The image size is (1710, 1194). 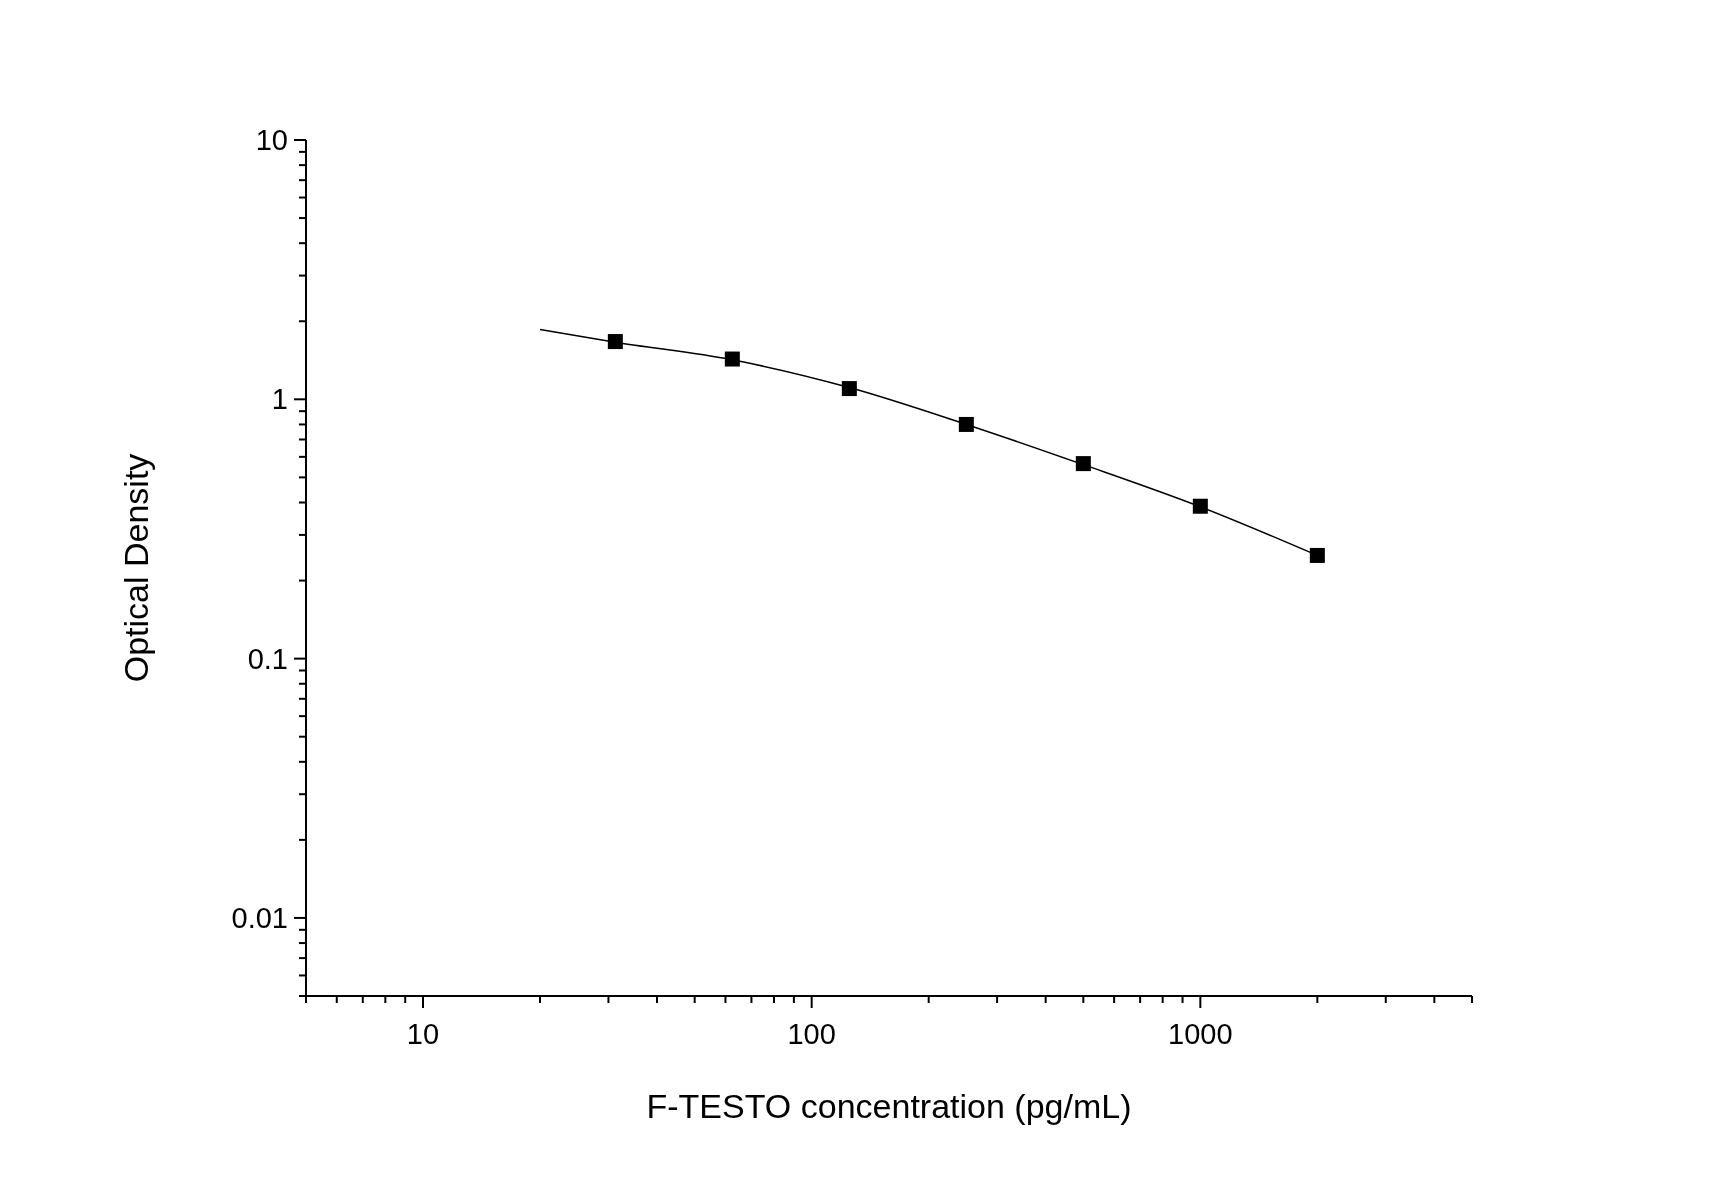 I want to click on y-tick-label: 10, so click(x=271, y=140).